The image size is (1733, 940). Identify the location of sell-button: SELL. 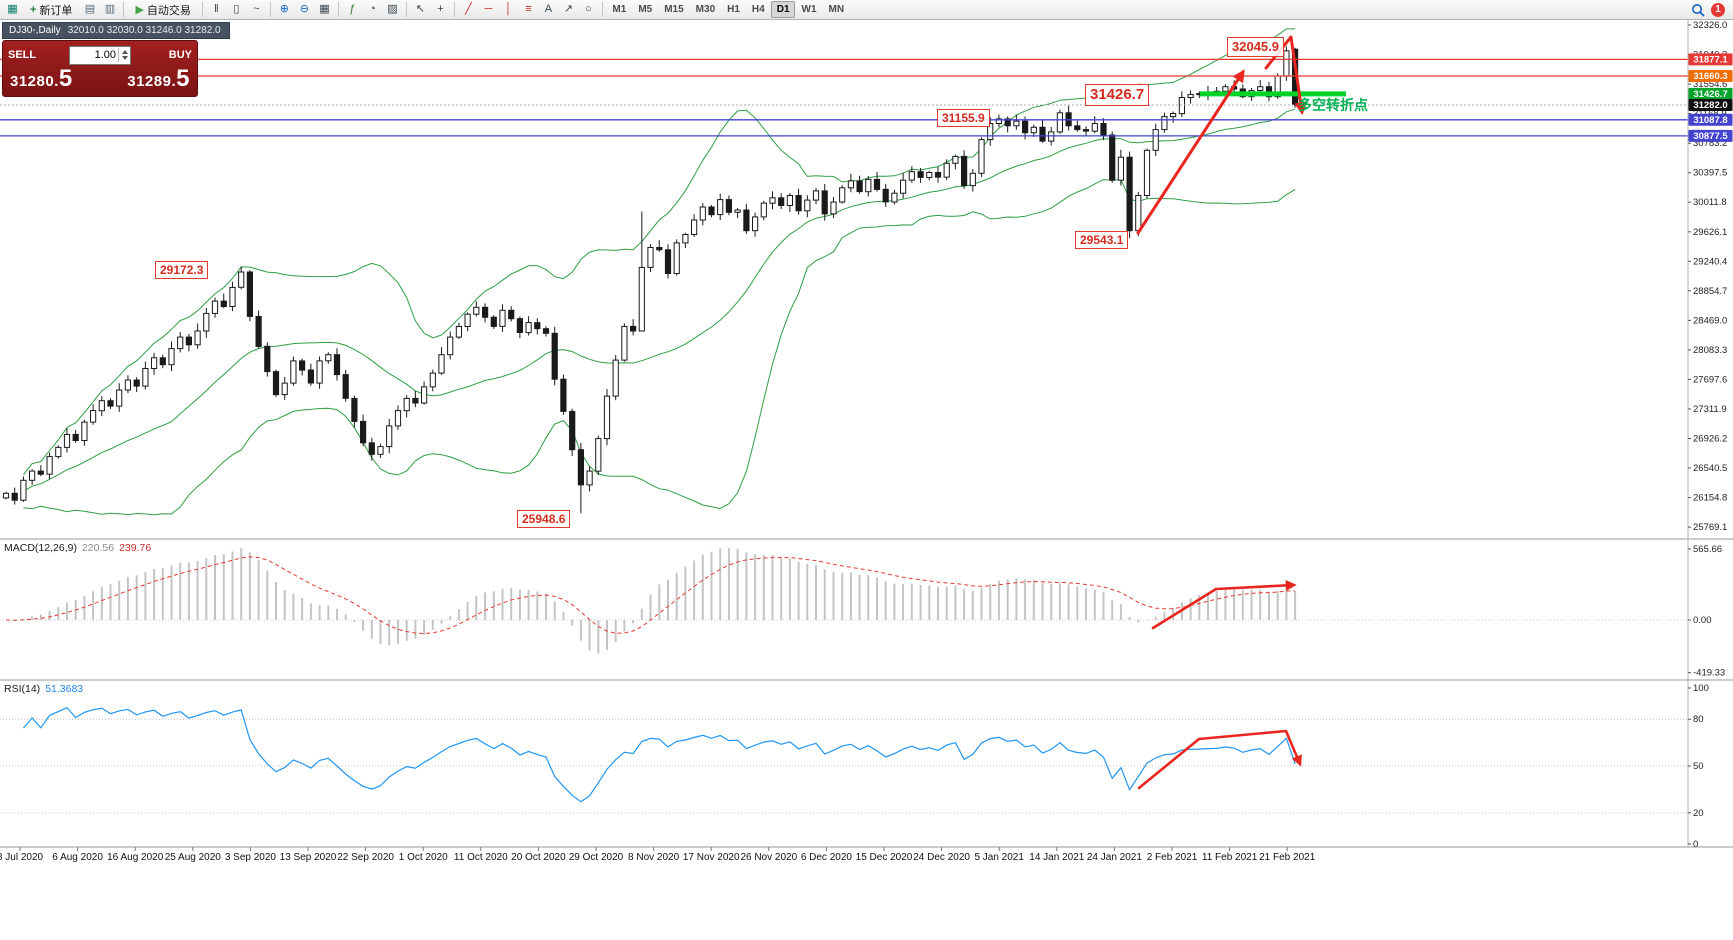
(38, 55).